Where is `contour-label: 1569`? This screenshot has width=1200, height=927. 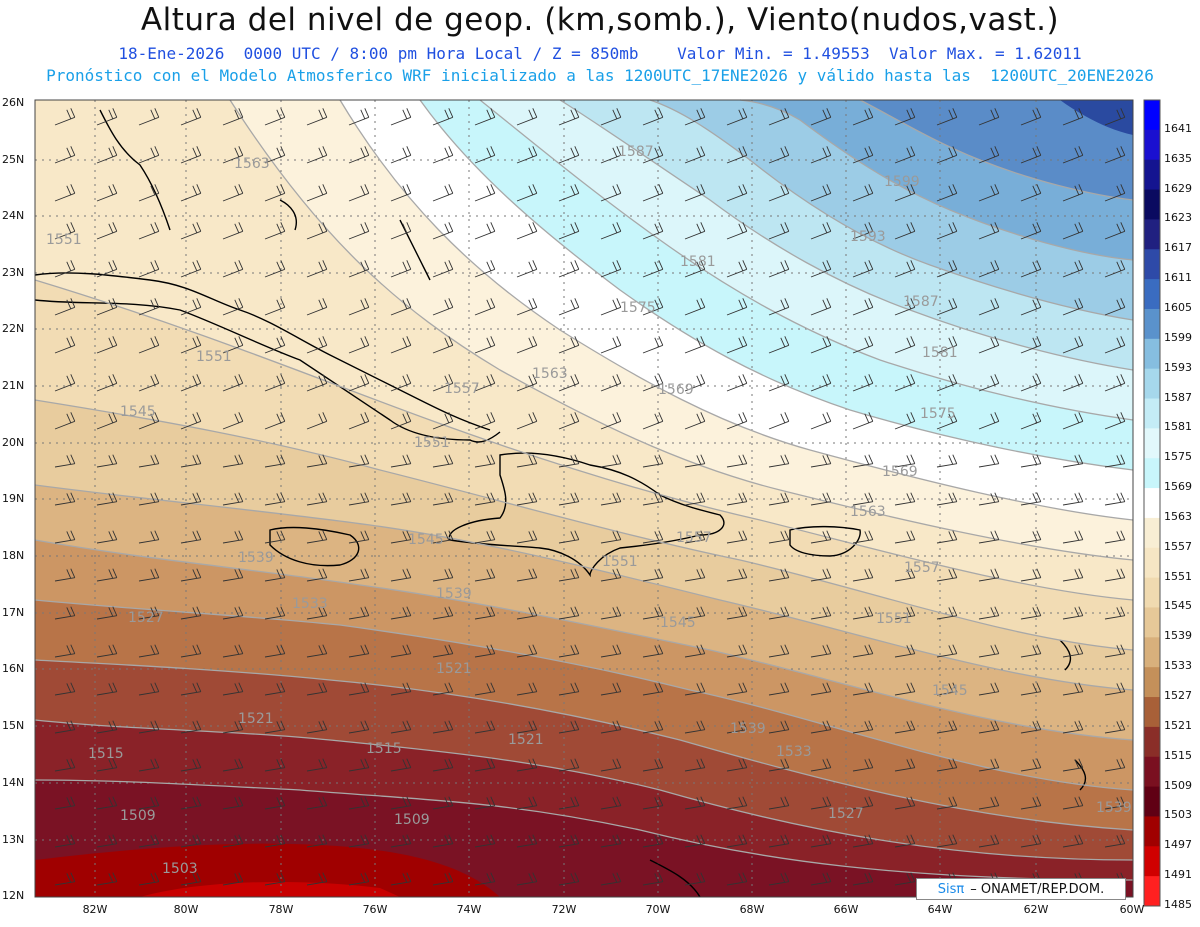
contour-label: 1569 is located at coordinates (676, 390).